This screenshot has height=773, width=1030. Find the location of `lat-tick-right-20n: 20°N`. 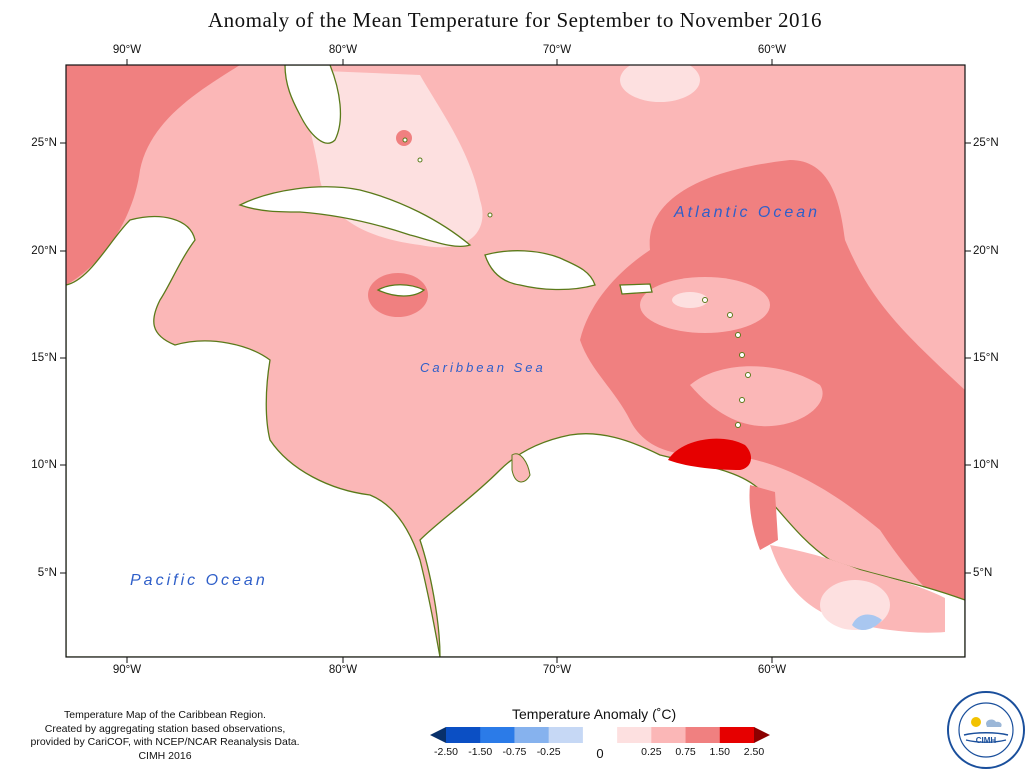

lat-tick-right-20n: 20°N is located at coordinates (986, 251).